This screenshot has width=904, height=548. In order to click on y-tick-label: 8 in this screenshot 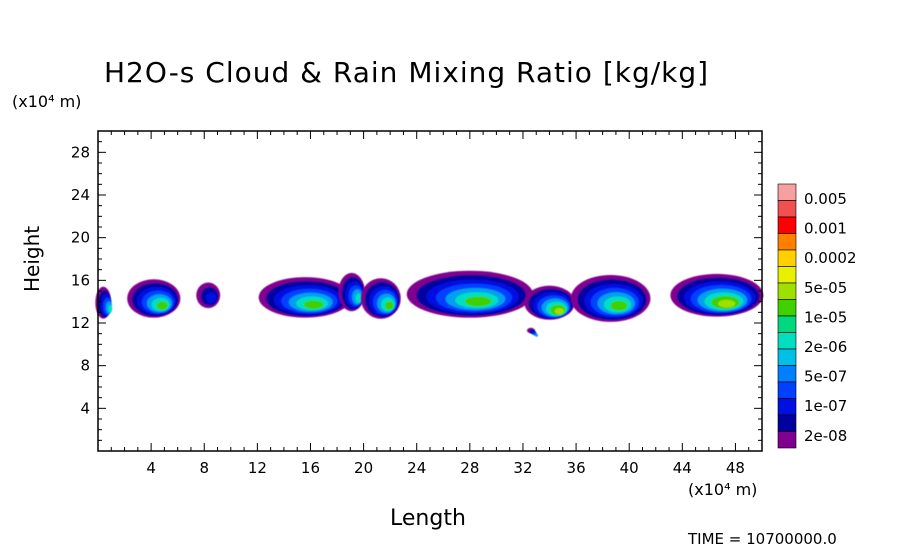, I will do `click(85, 366)`.